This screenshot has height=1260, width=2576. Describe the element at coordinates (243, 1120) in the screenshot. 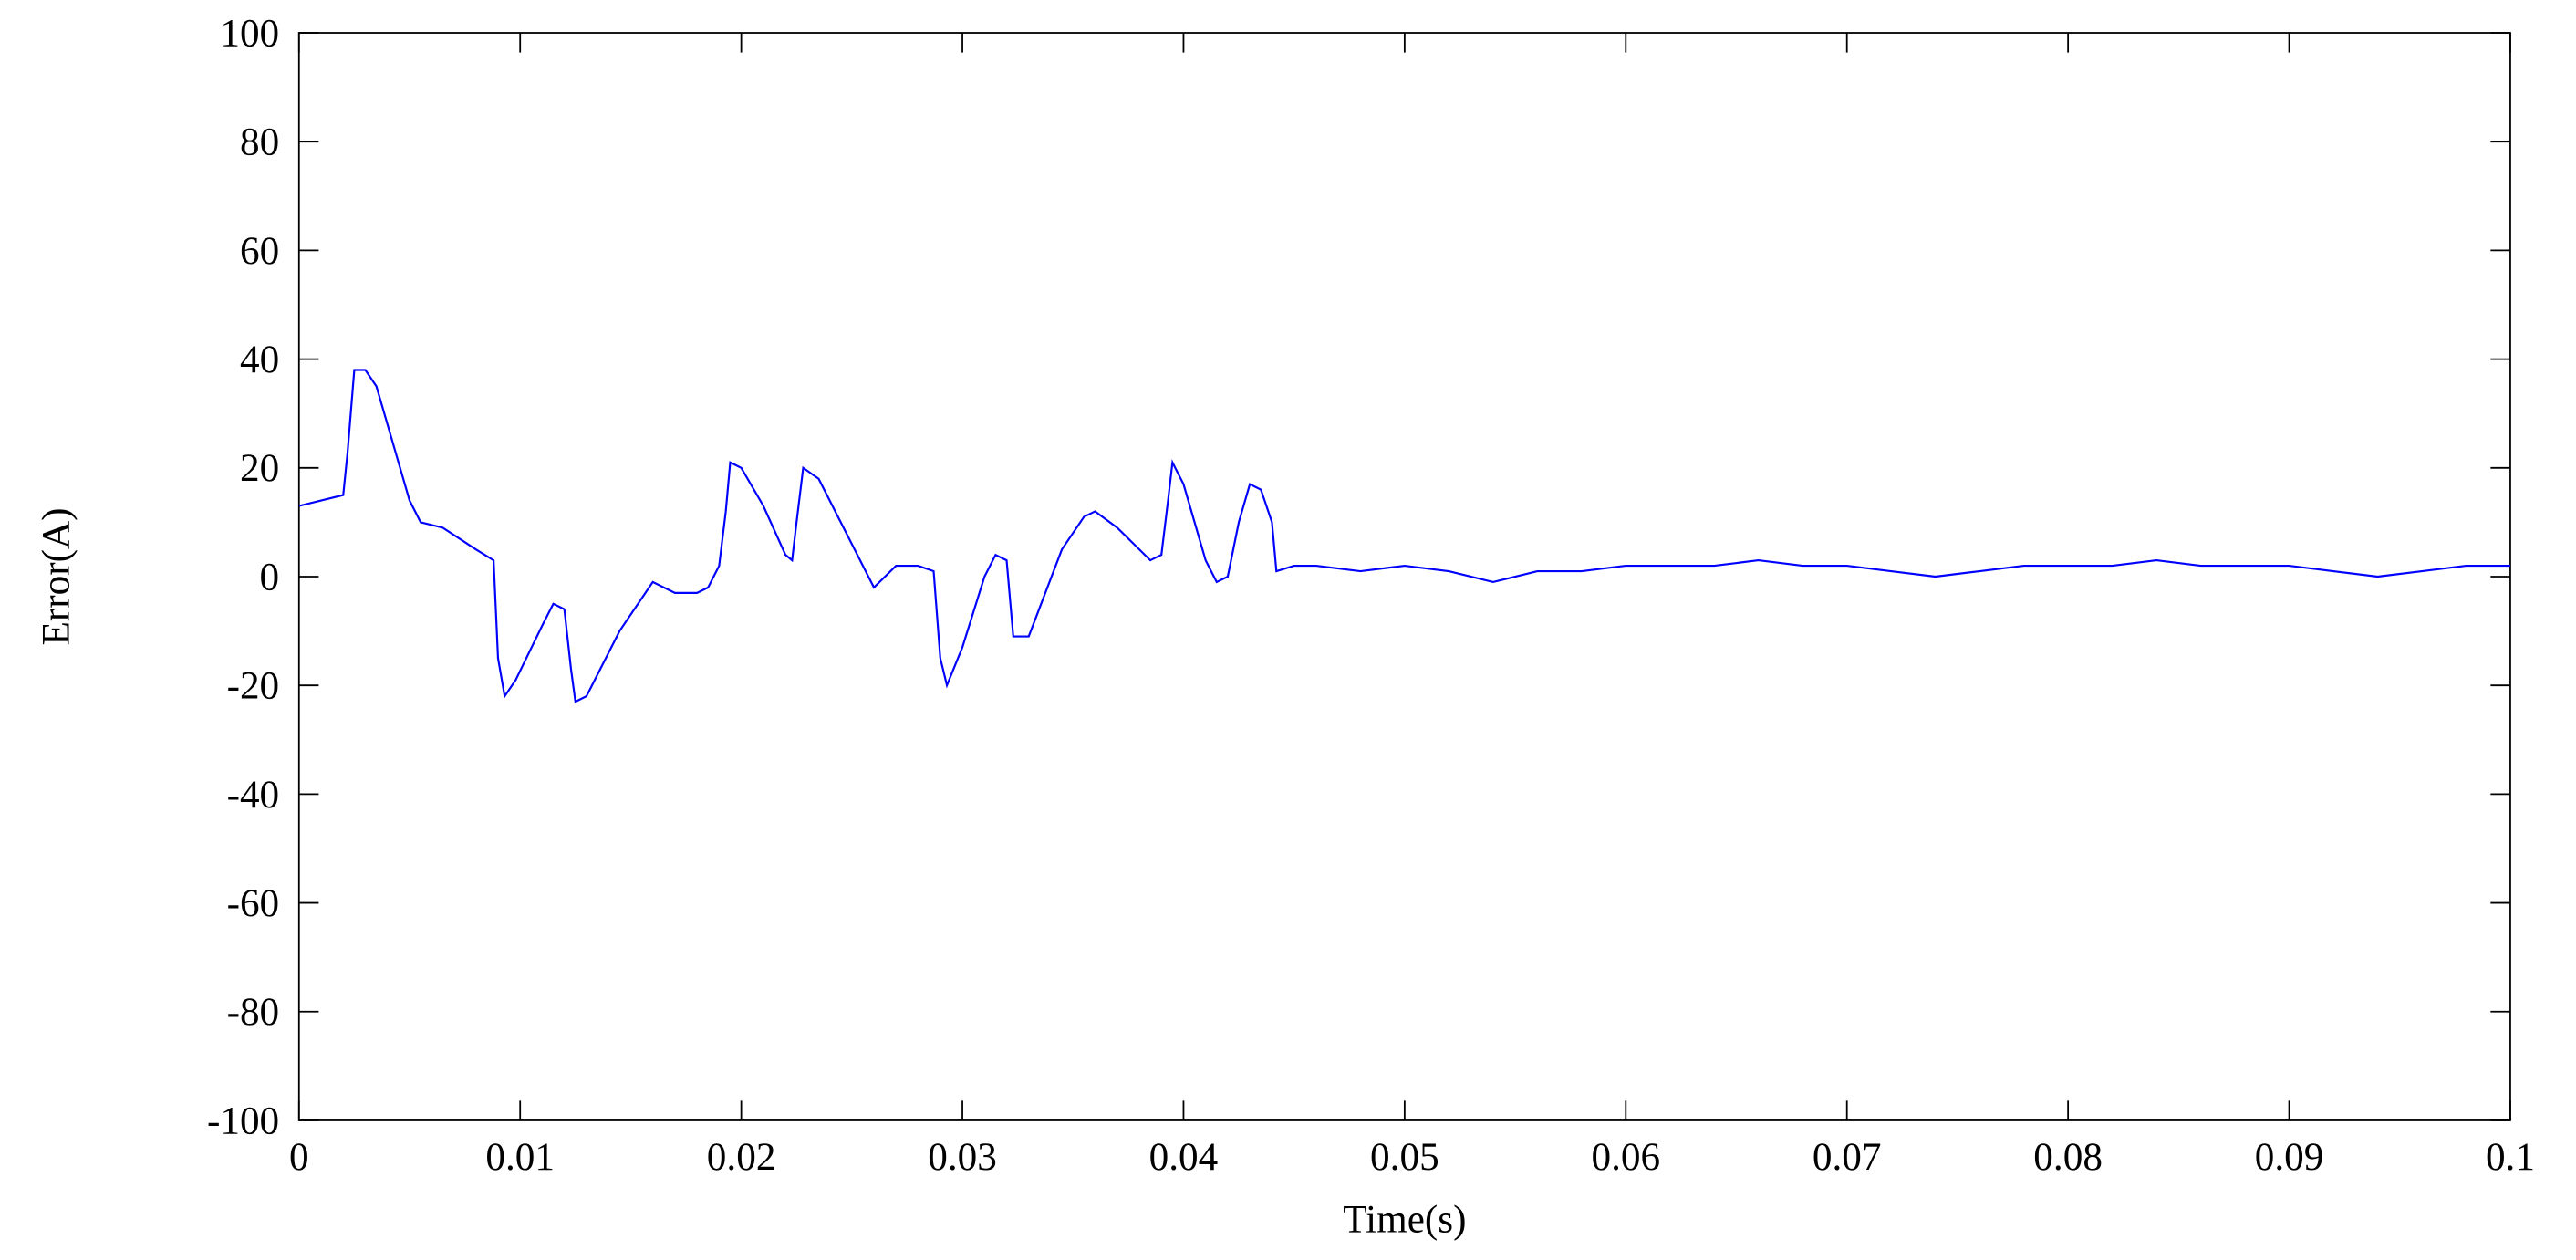

I see `y-tick-label: -100` at that location.